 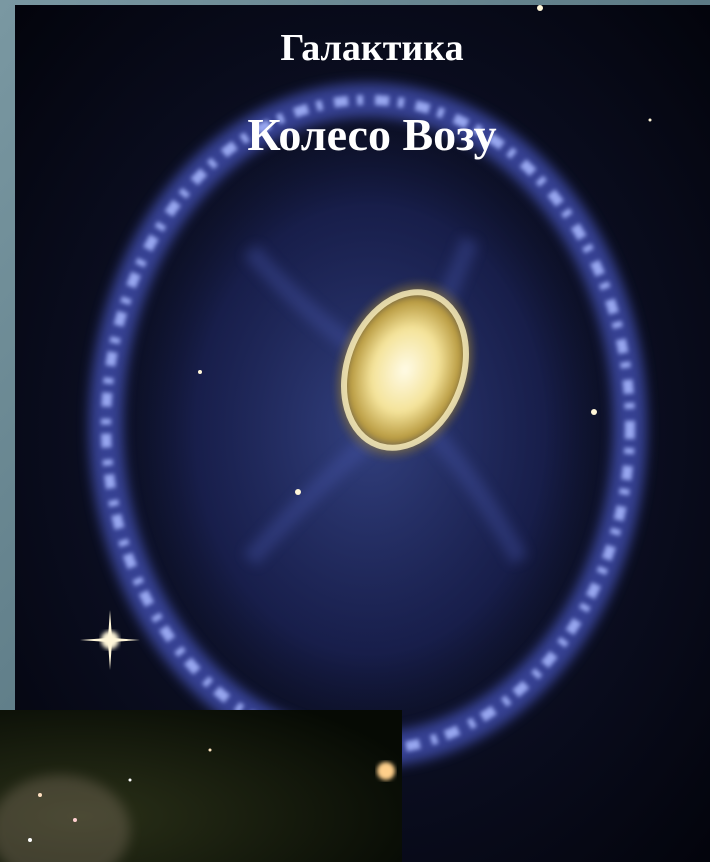 I want to click on title-line: Галактика, so click(x=371, y=48).